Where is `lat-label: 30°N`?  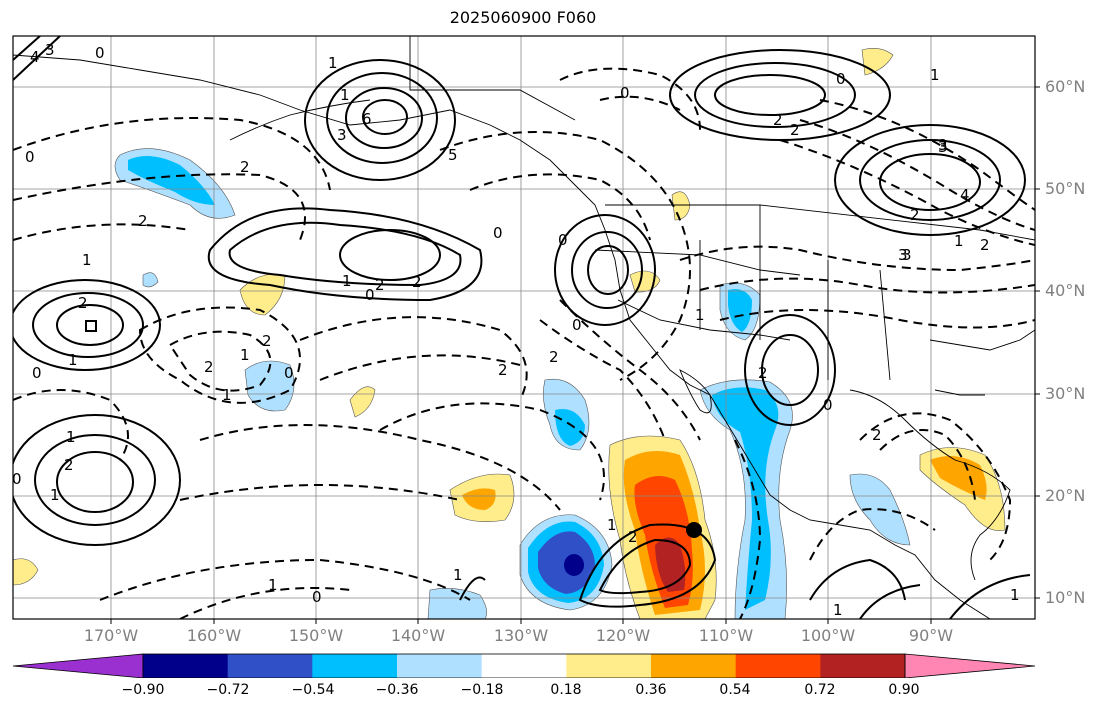 lat-label: 30°N is located at coordinates (1065, 393).